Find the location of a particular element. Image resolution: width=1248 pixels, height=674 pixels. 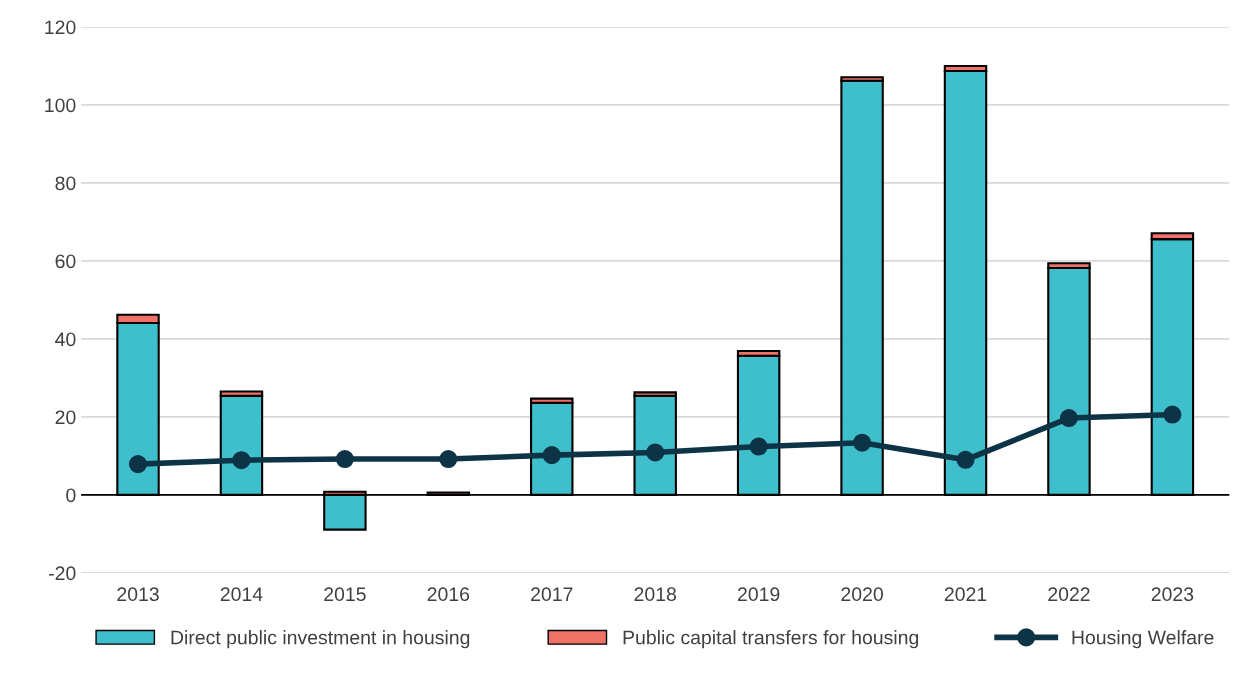

legend-label: Direct public investment in housing is located at coordinates (320, 639).